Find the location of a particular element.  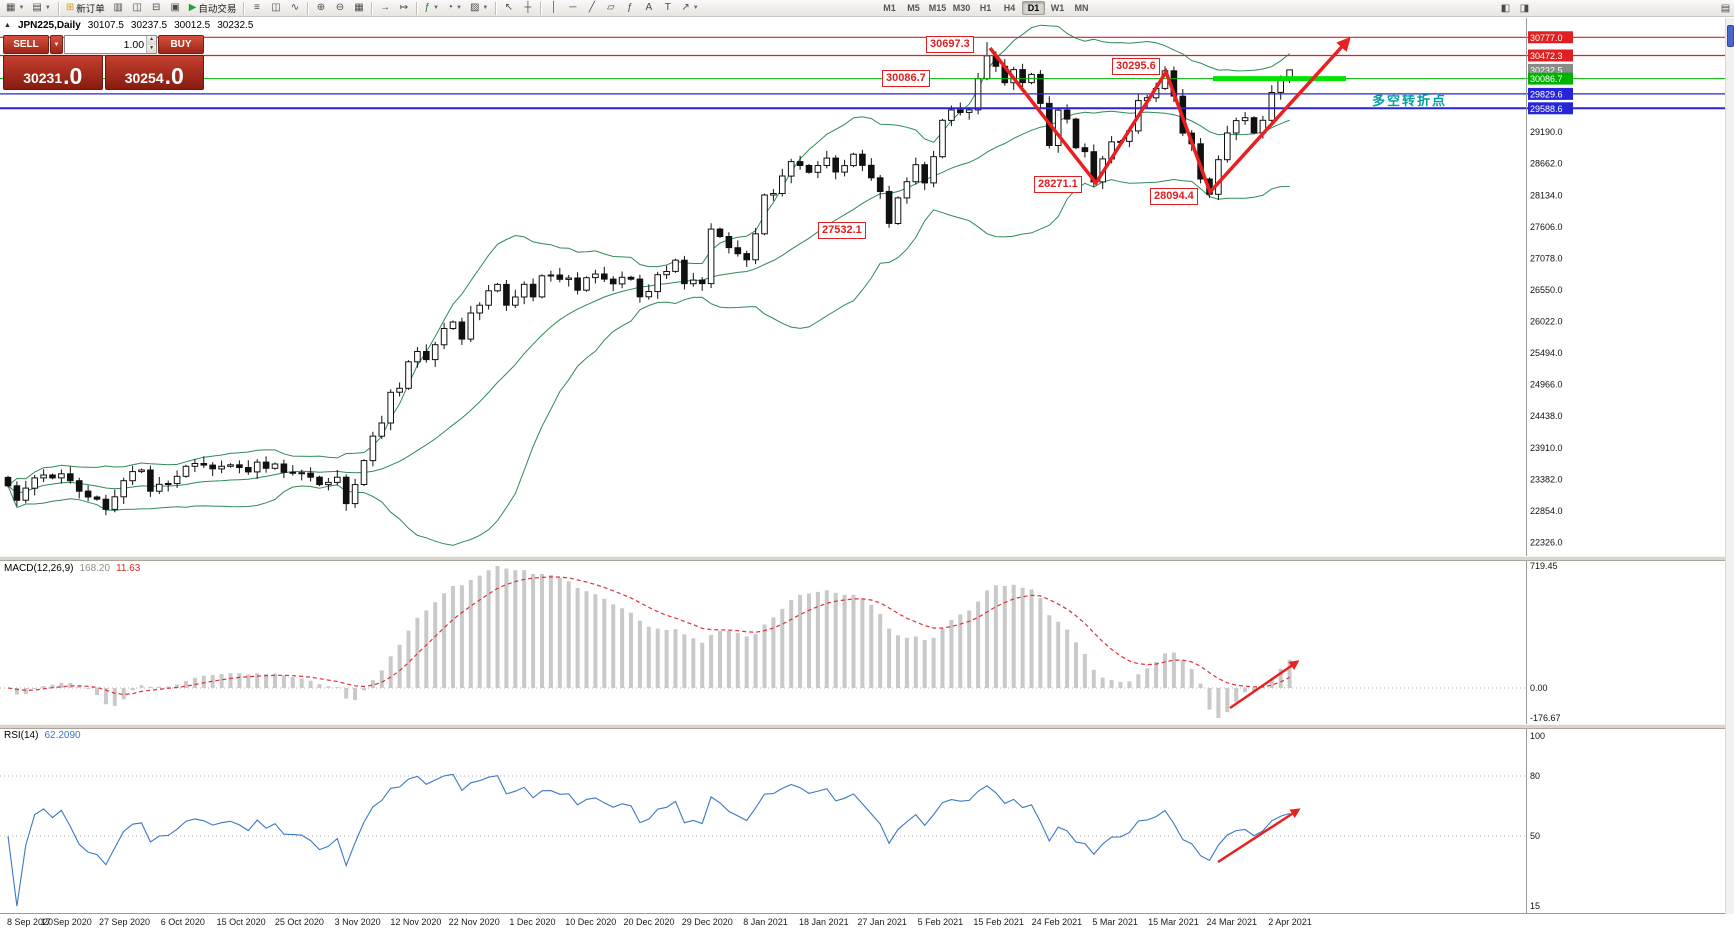

one-click-collapse-icon: ▲ is located at coordinates (7, 25).